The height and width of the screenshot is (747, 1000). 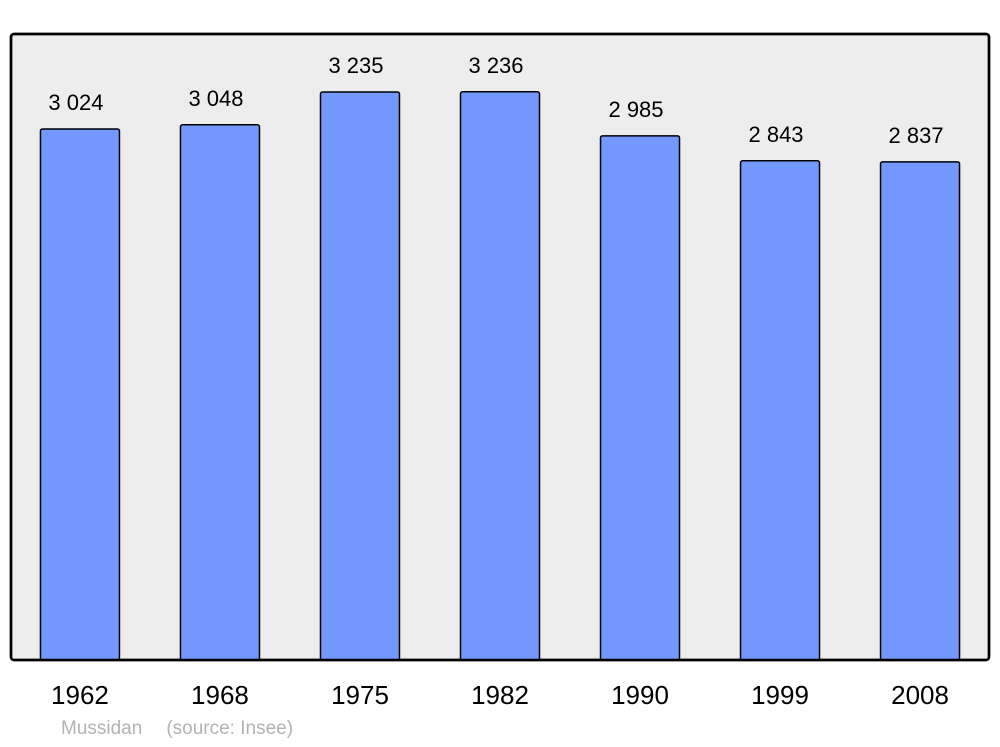 I want to click on data-label-1982: 3 236, so click(x=495, y=65).